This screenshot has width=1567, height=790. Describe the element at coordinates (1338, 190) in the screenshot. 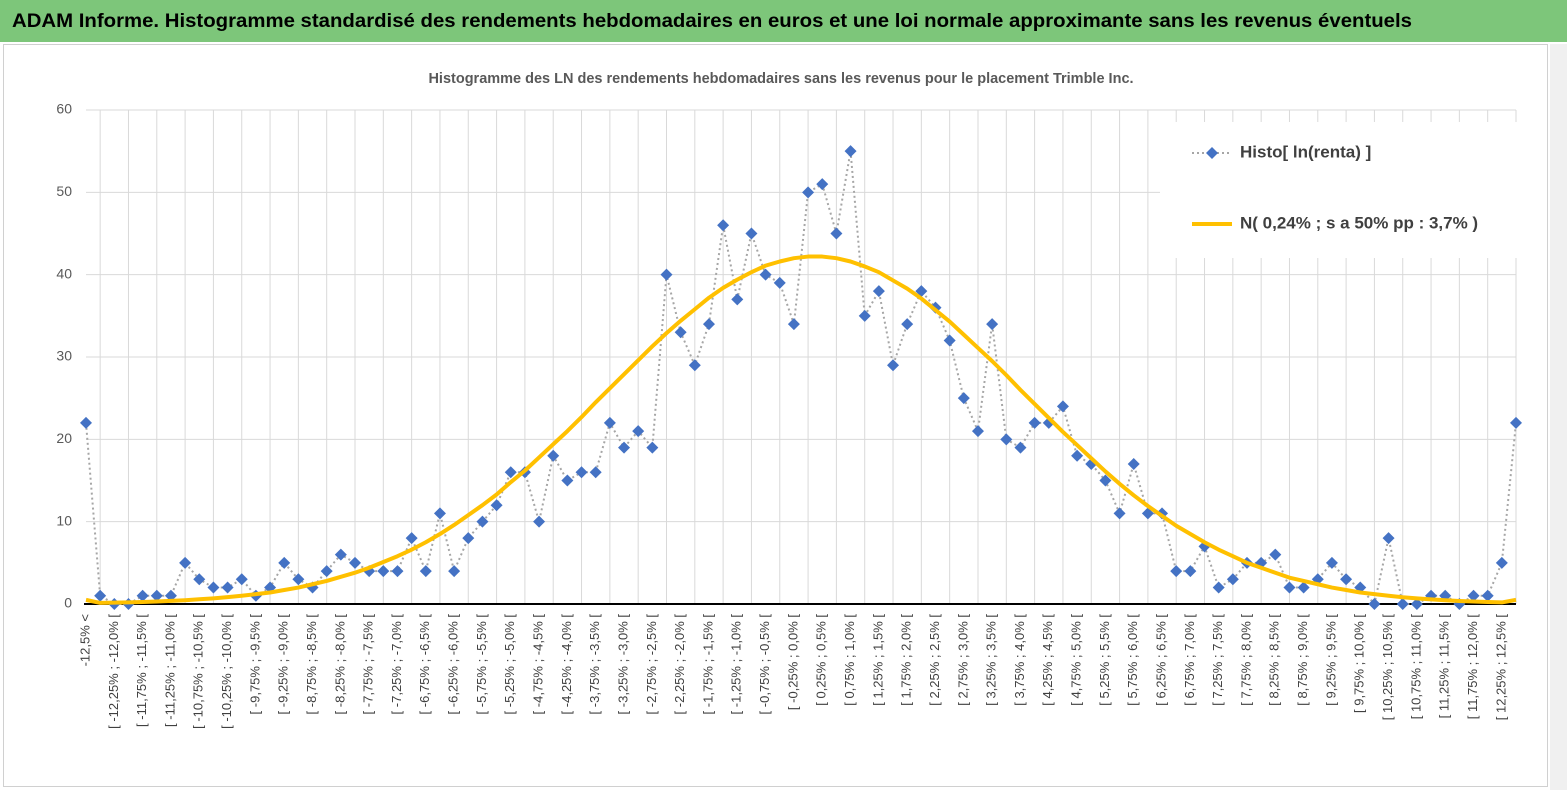

I see `legend-box` at that location.